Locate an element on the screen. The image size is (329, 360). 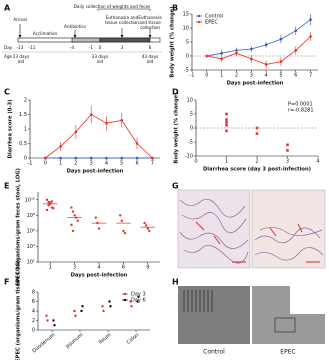
y-axis-label: EPEC (organisms/gram feces stool, LOG) is located at coordinates (19, 227).